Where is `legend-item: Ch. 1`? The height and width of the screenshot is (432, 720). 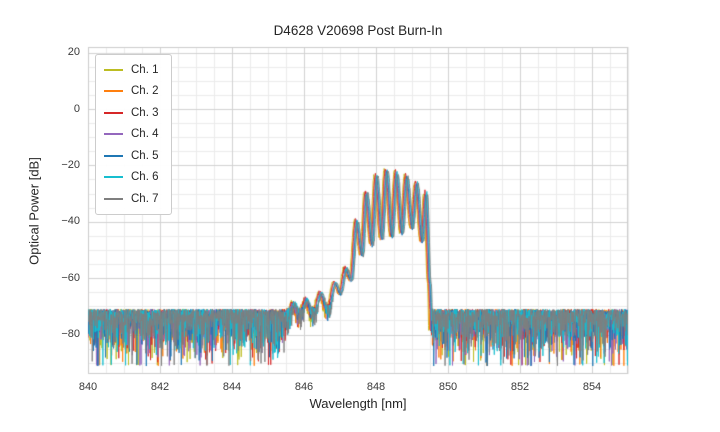 legend-item: Ch. 1 is located at coordinates (131, 70).